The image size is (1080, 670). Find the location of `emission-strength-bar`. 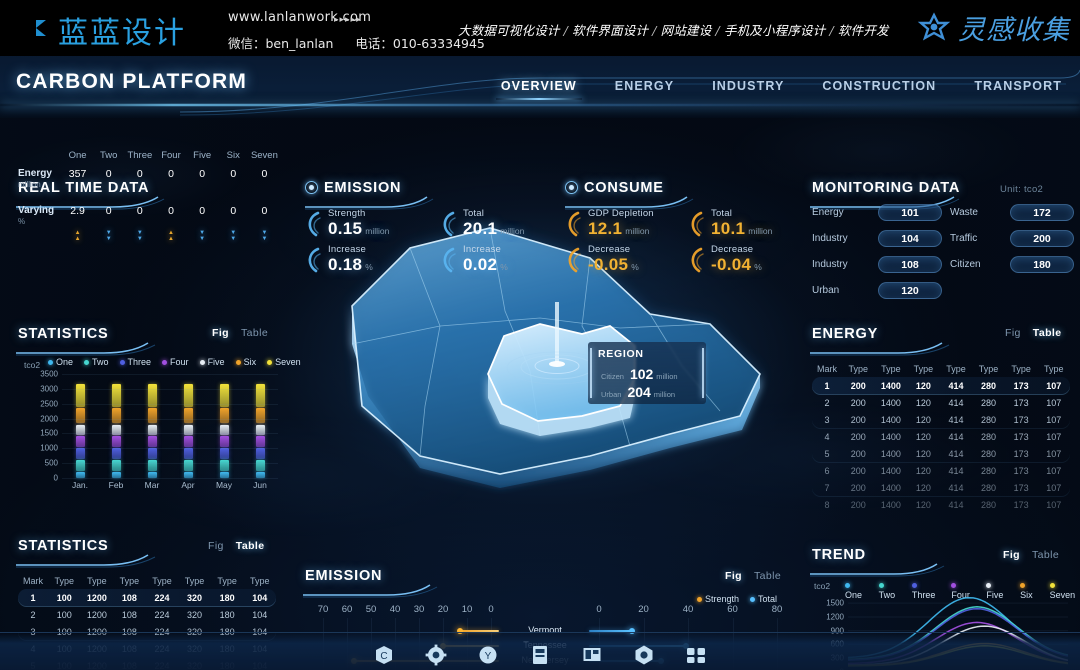

emission-strength-bar is located at coordinates (479, 630).